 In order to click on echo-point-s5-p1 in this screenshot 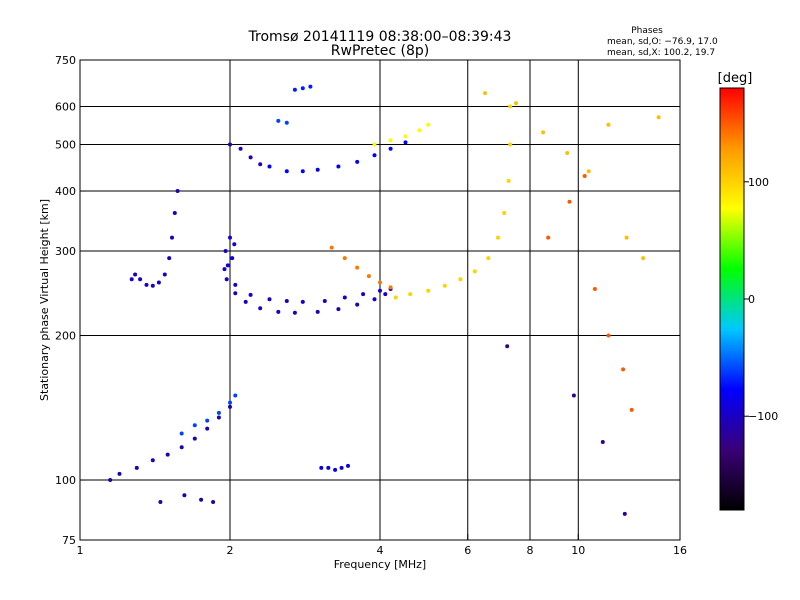, I will do `click(286, 171)`.